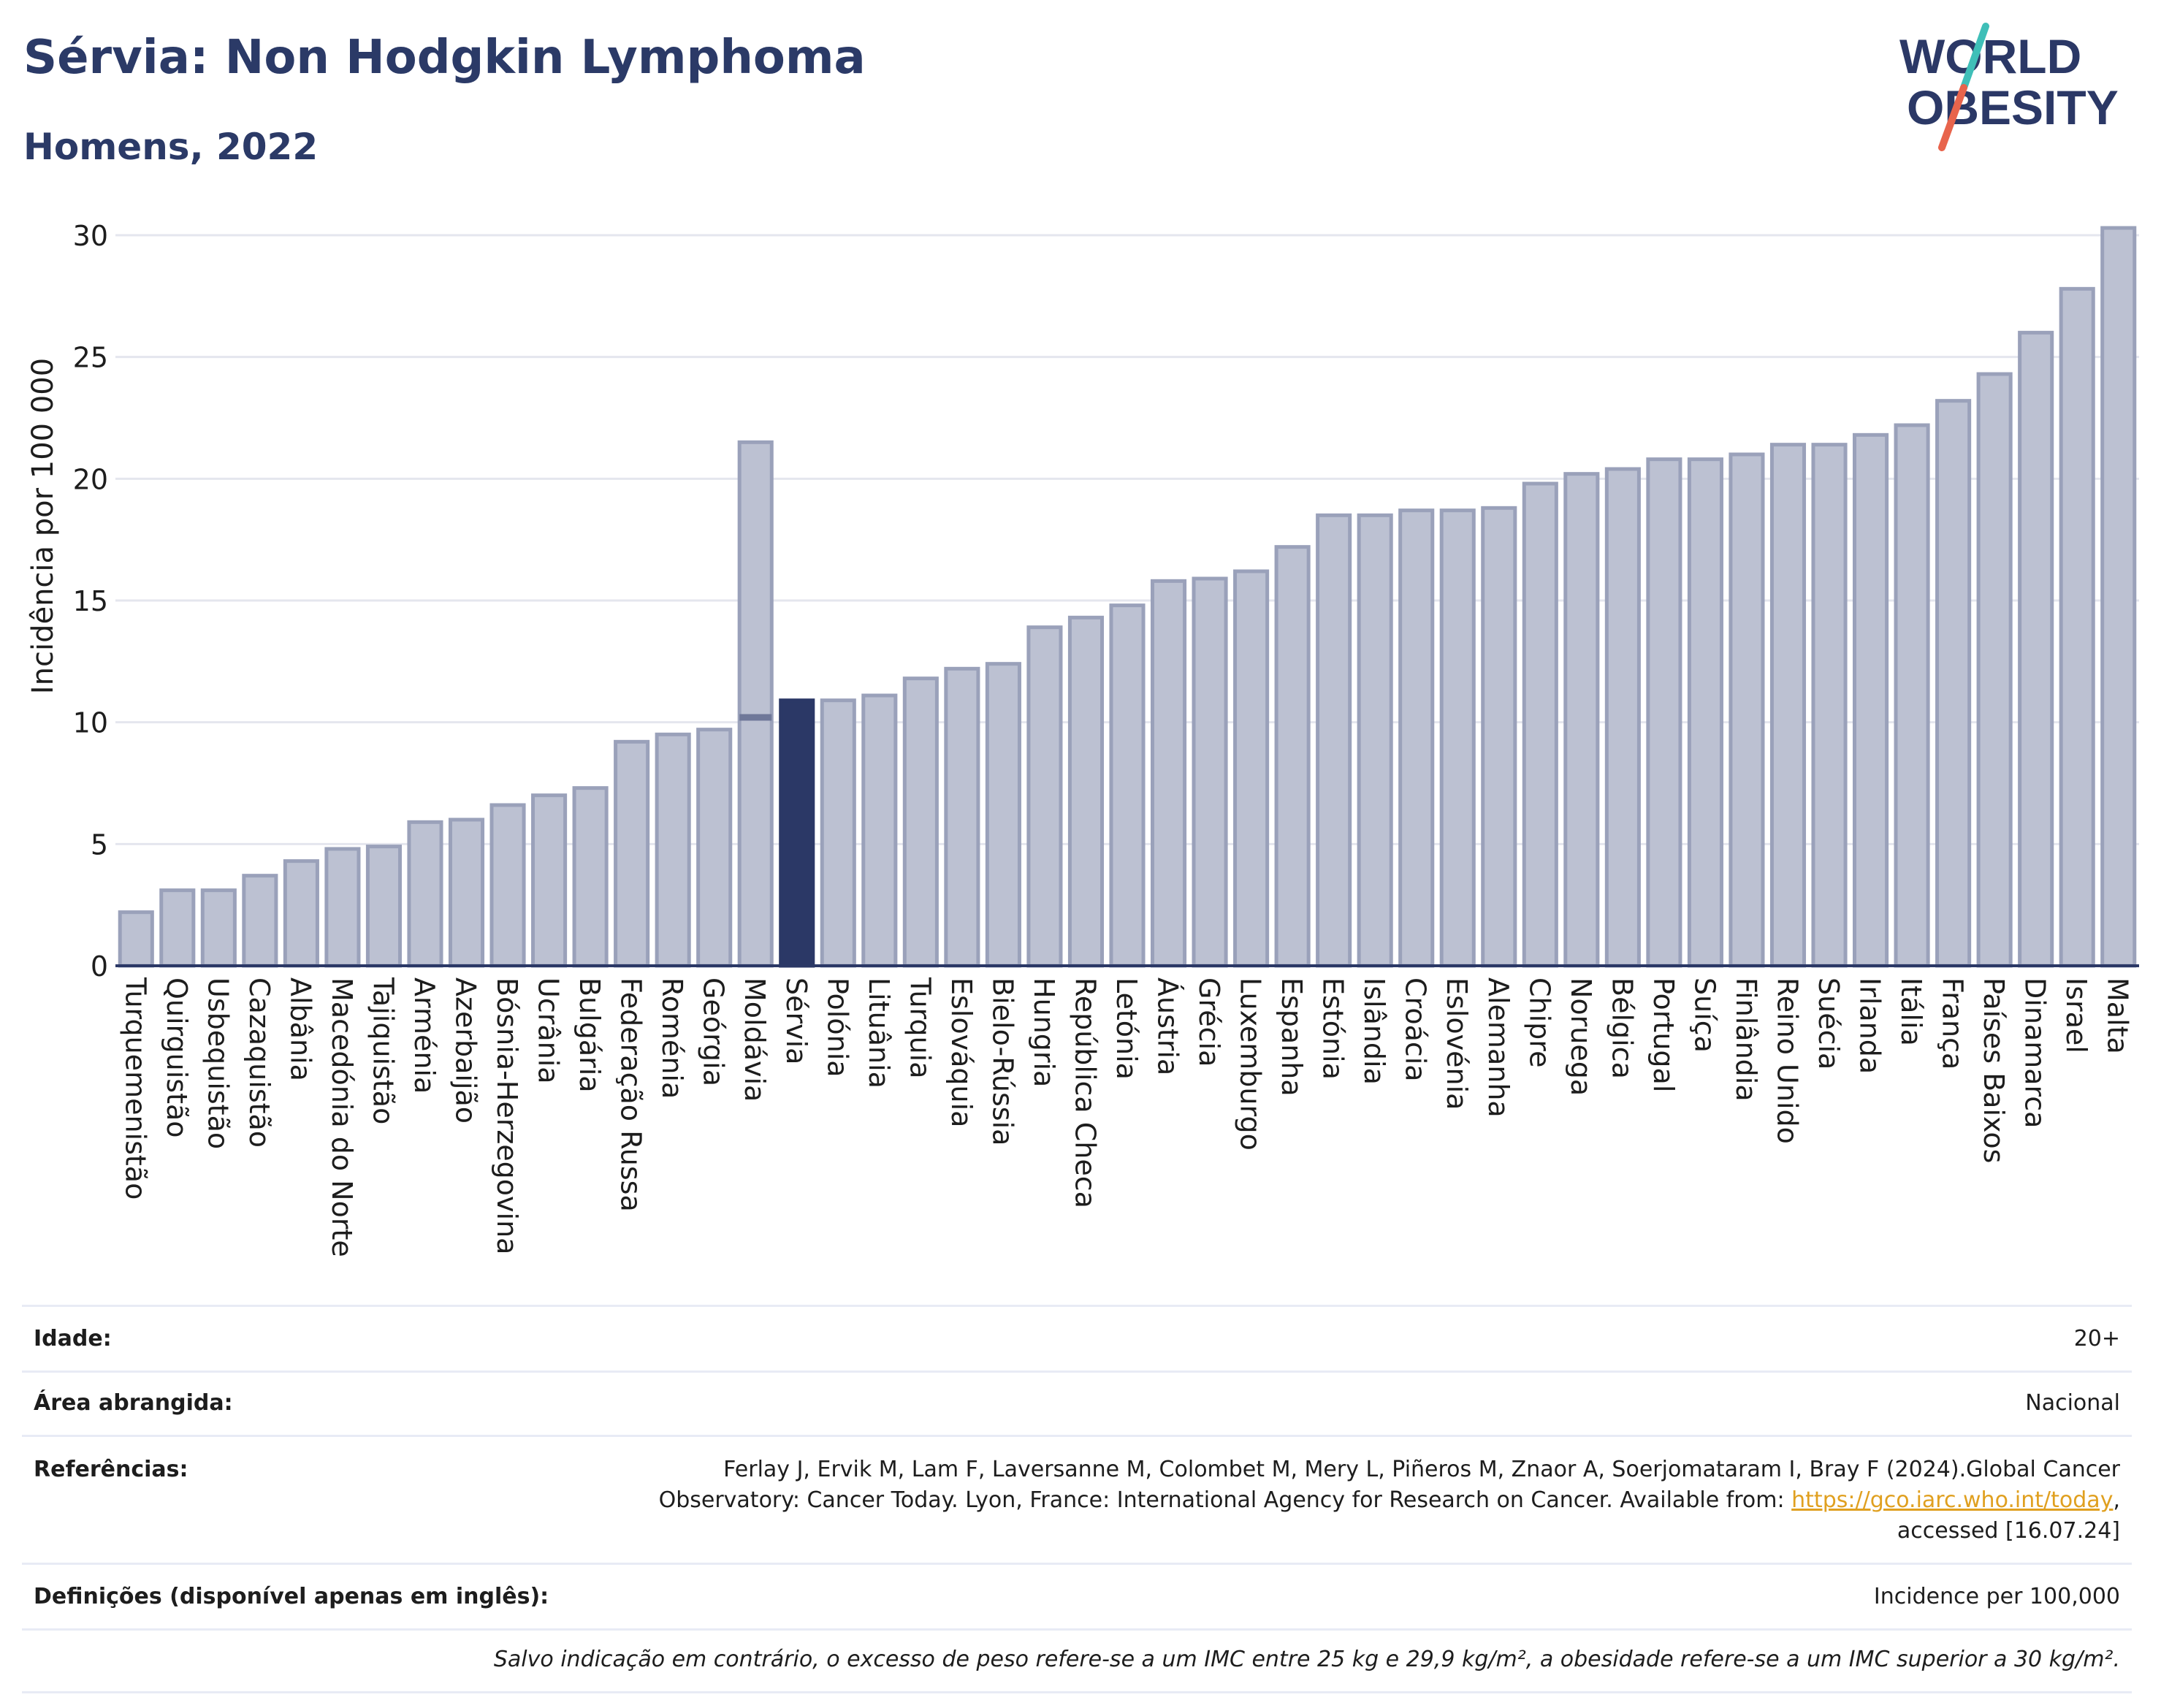  What do you see at coordinates (1292, 1037) in the screenshot?
I see `x-tick-label: Espanha` at bounding box center [1292, 1037].